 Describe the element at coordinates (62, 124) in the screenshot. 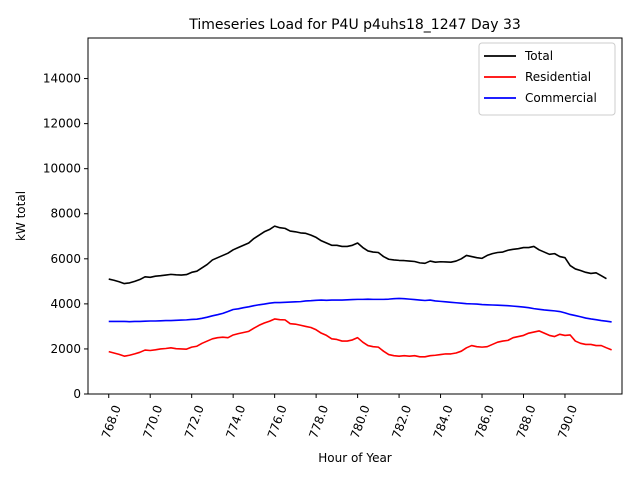

I see `y-tick-label: 12000` at that location.